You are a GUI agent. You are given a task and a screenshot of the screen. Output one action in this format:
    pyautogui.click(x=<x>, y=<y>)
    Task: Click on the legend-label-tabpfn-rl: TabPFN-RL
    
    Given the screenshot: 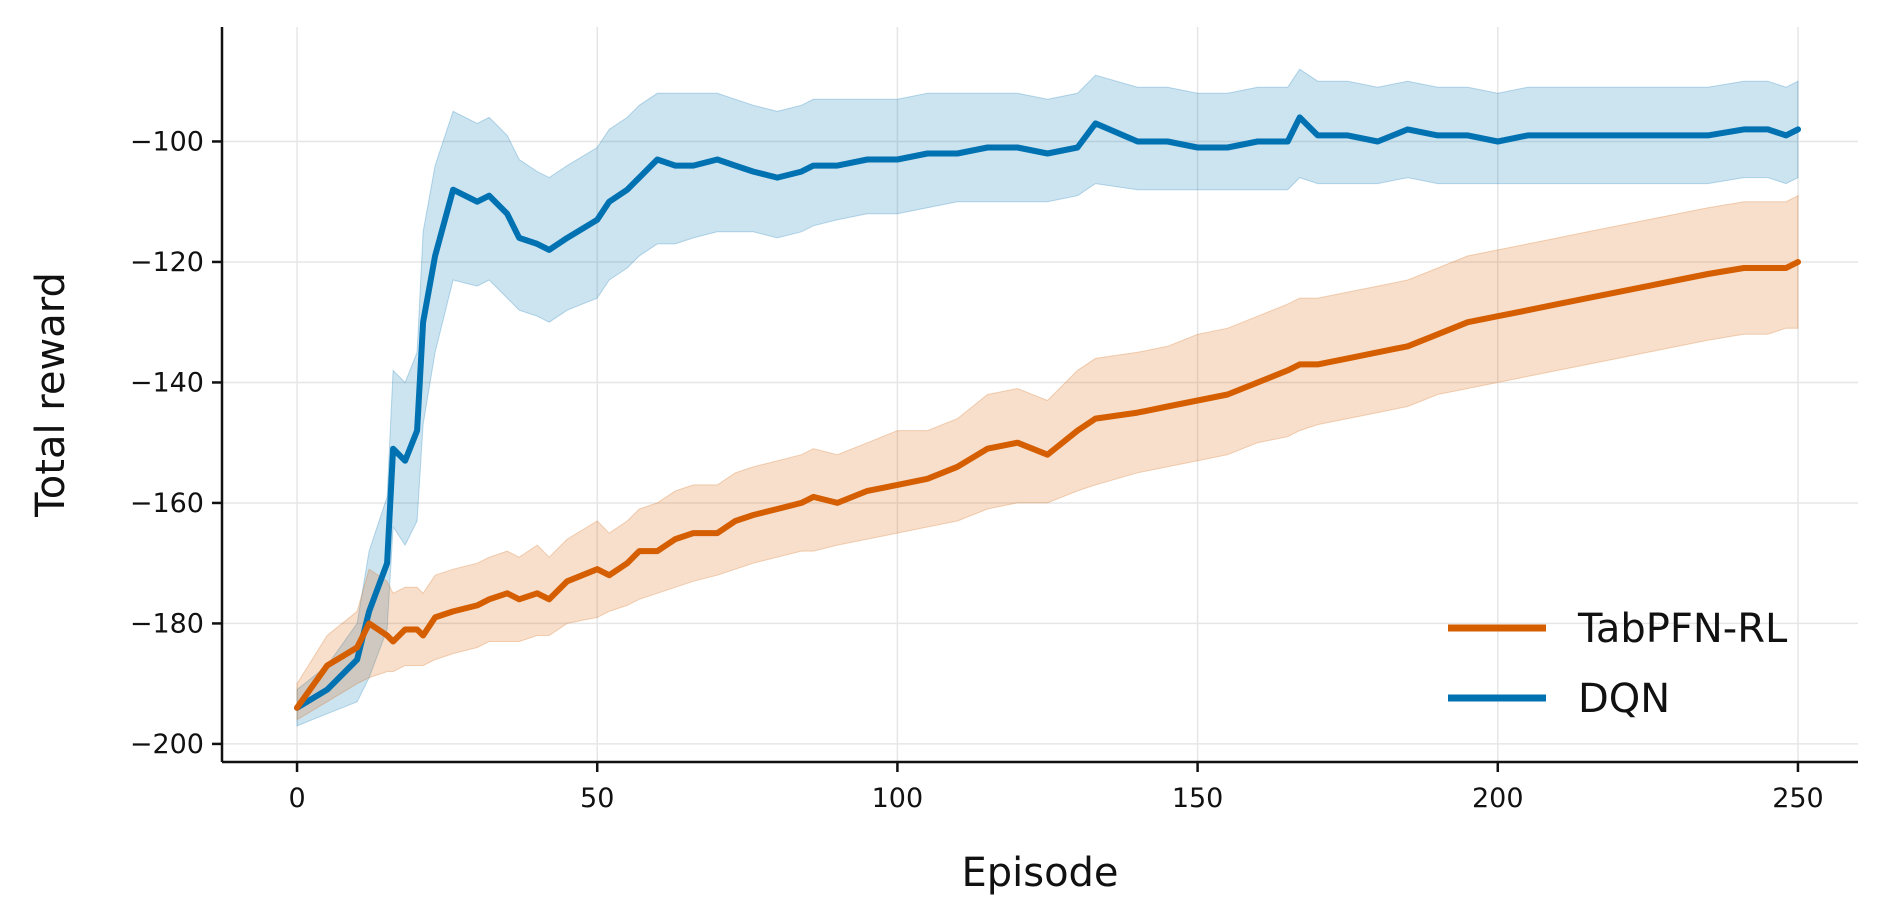 What is the action you would take?
    pyautogui.click(x=1682, y=629)
    